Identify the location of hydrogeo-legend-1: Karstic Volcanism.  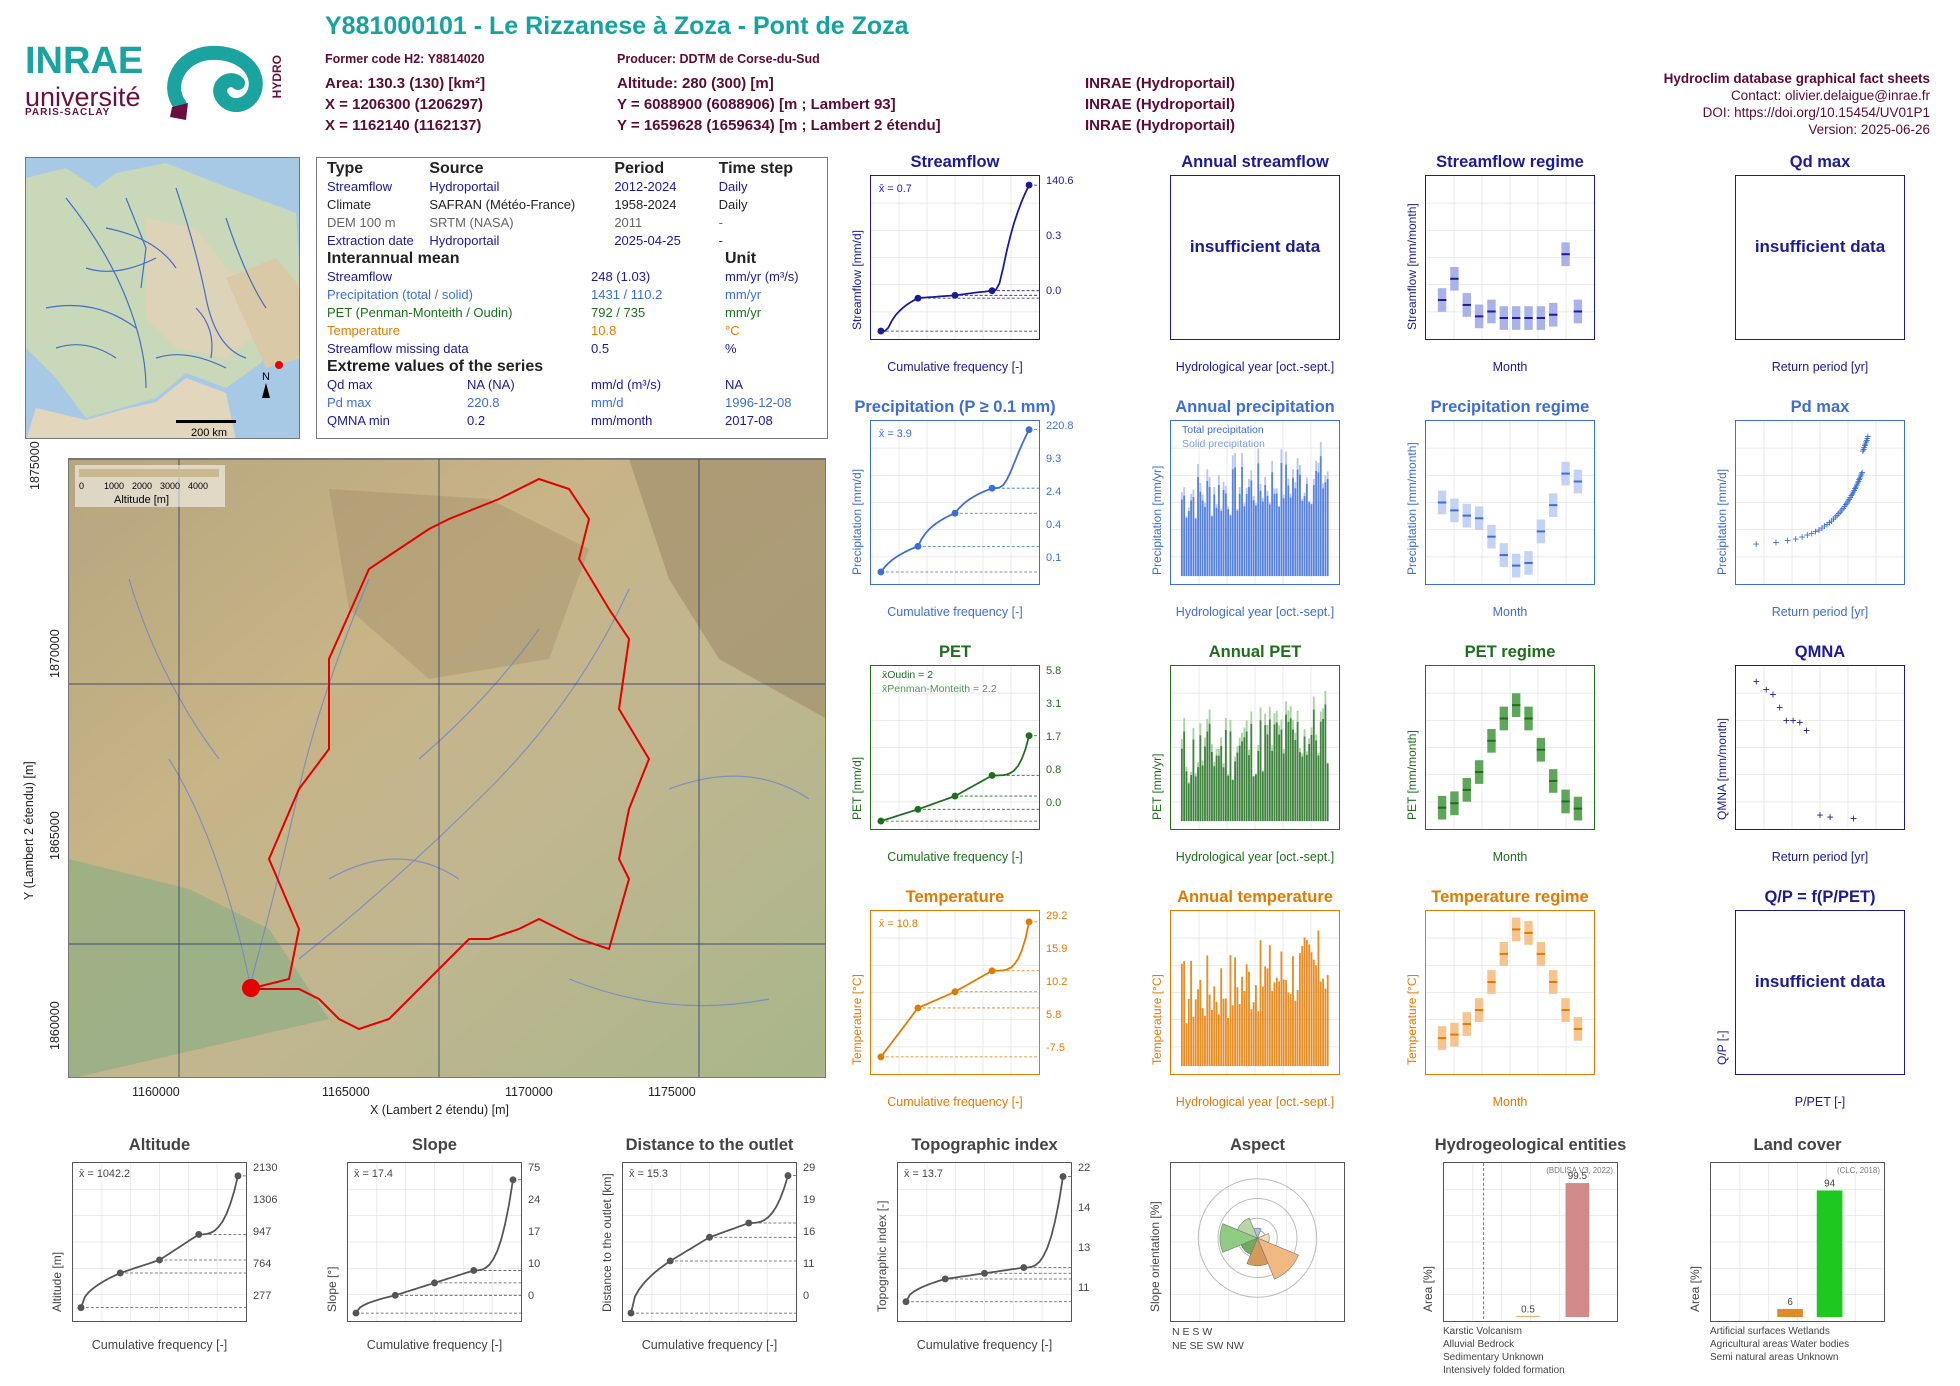
(1482, 1331).